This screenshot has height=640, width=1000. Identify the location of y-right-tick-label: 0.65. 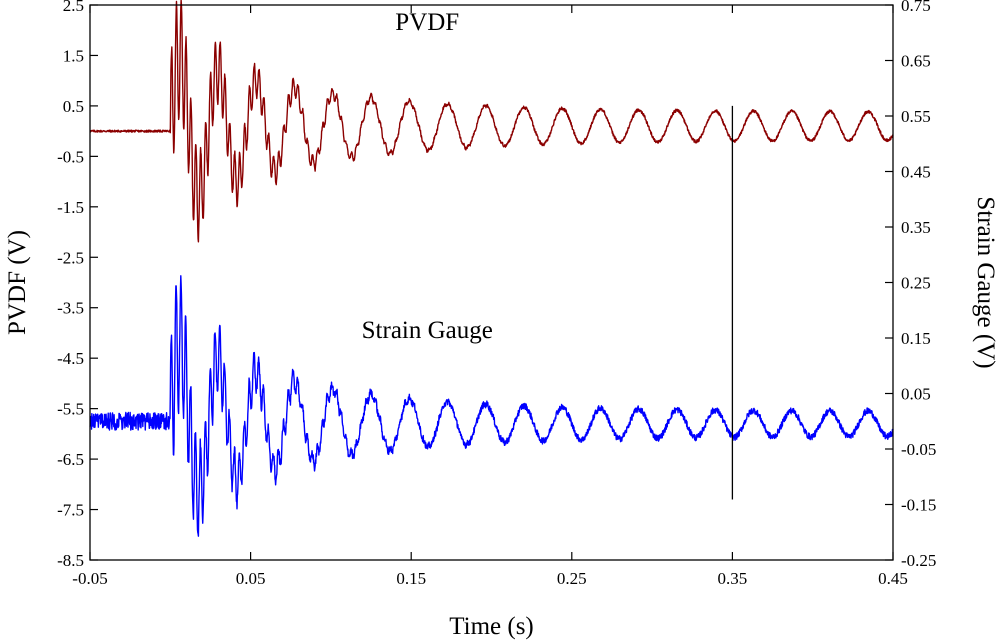
(916, 61).